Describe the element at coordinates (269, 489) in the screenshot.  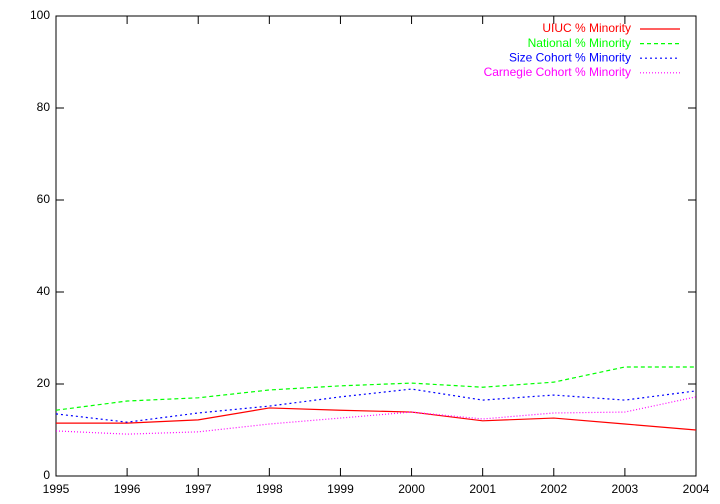
I see `x-tick-label: 1998` at that location.